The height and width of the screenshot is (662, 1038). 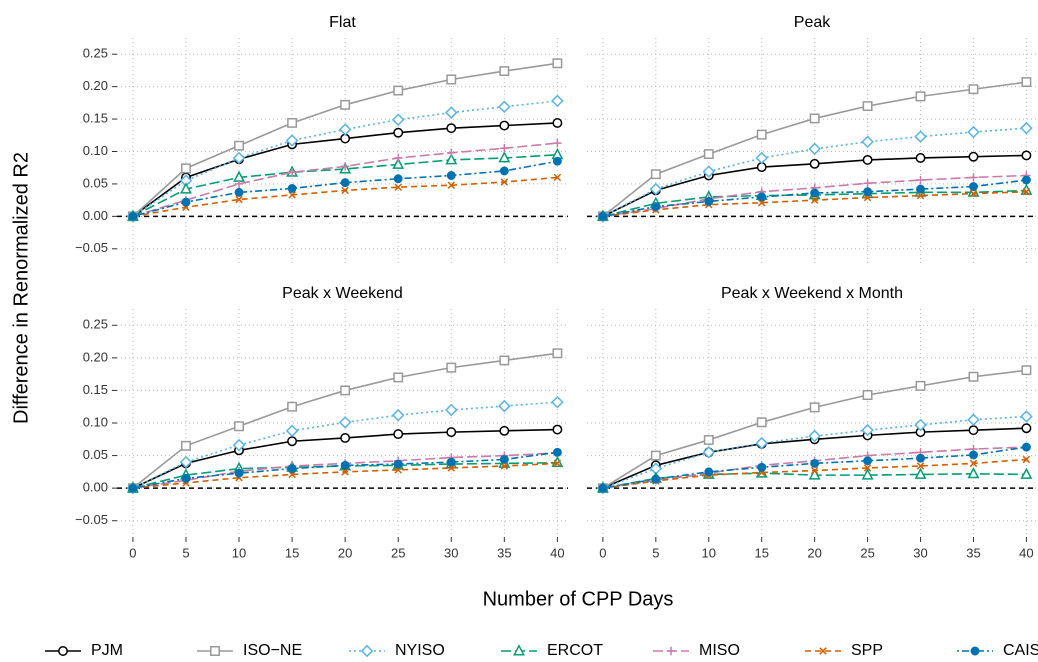 I want to click on legend-item: SPP, so click(x=844, y=650).